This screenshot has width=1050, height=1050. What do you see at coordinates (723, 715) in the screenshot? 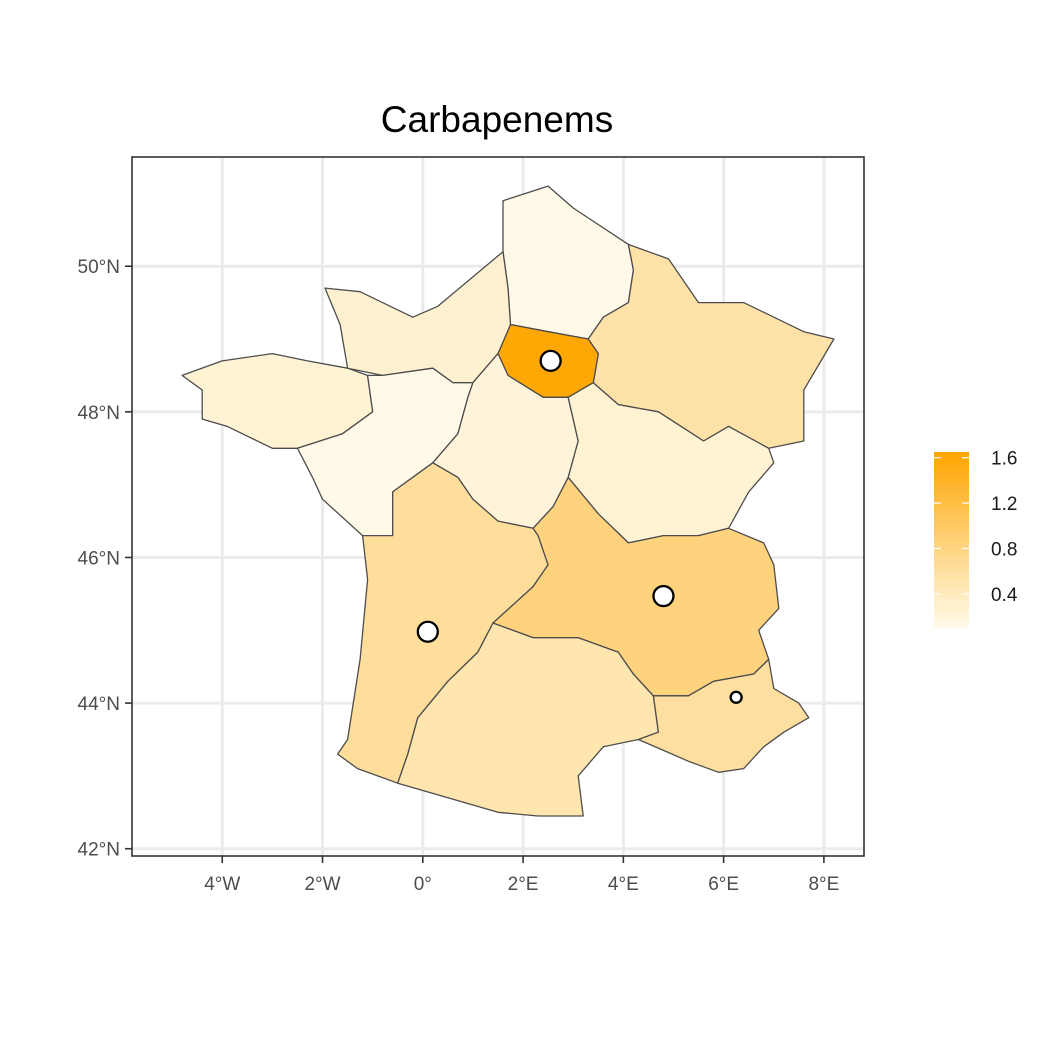
I see `region-provence-alpes-cote-dazur` at bounding box center [723, 715].